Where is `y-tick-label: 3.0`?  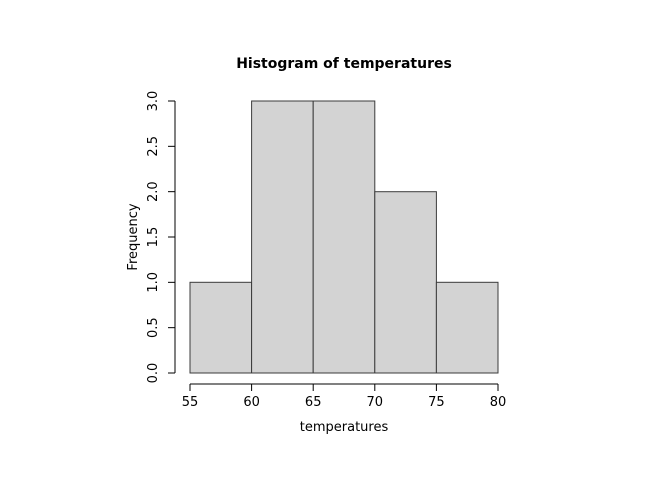 y-tick-label: 3.0 is located at coordinates (153, 101).